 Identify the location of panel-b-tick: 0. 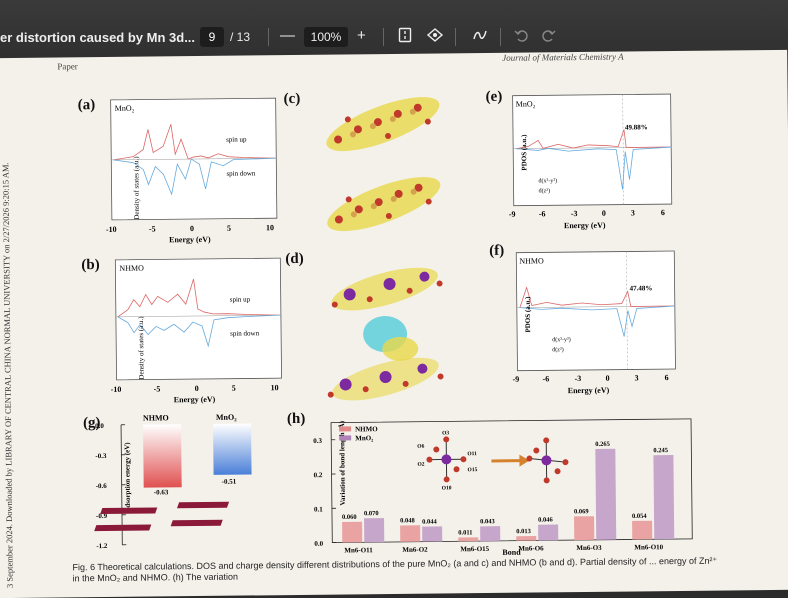
(197, 388).